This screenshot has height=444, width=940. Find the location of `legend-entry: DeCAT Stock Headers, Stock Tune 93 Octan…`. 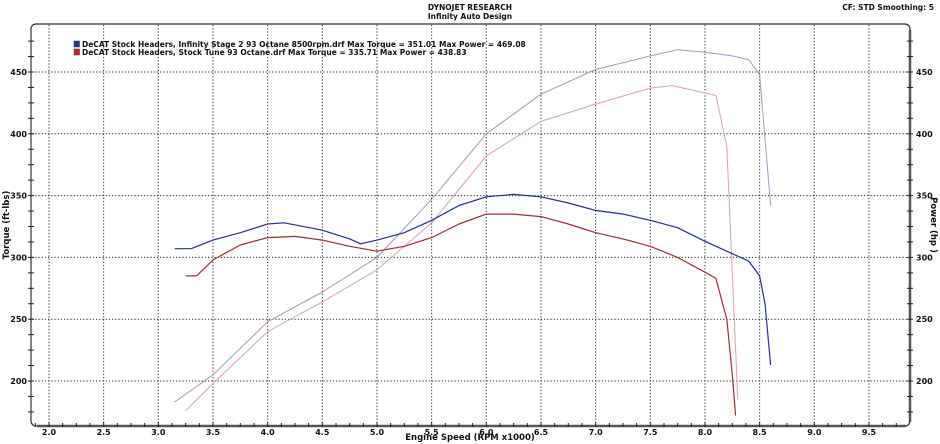

legend-entry: DeCAT Stock Headers, Stock Tune 93 Octan… is located at coordinates (274, 52).